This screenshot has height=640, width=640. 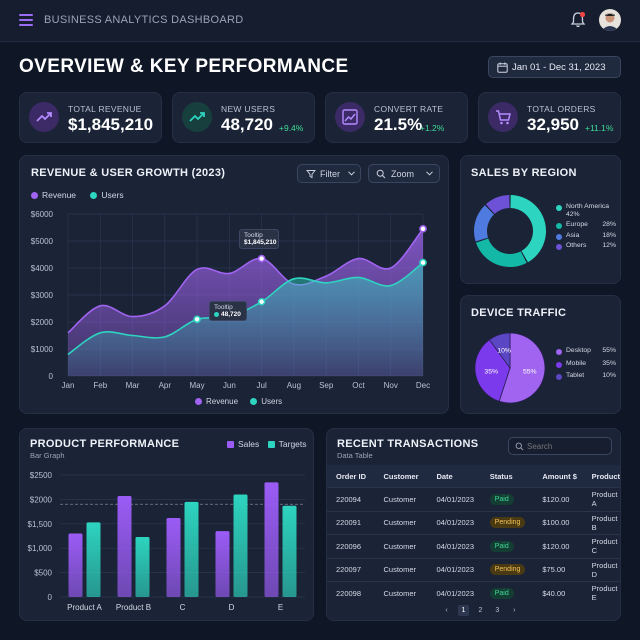 I want to click on legend-item: North America 42%, so click(x=587, y=212).